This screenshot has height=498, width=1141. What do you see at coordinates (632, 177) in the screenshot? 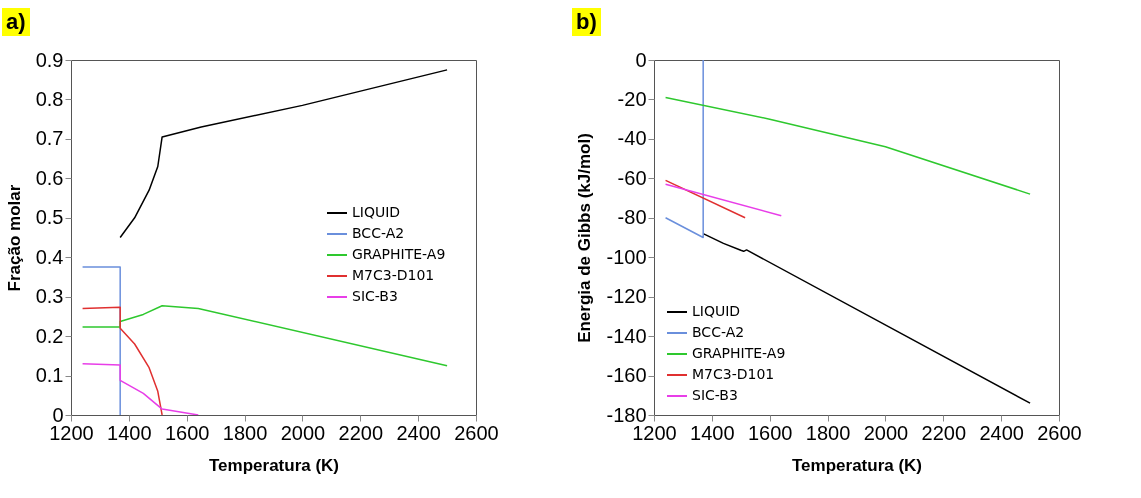
I see `y-tick-label: -60` at bounding box center [632, 177].